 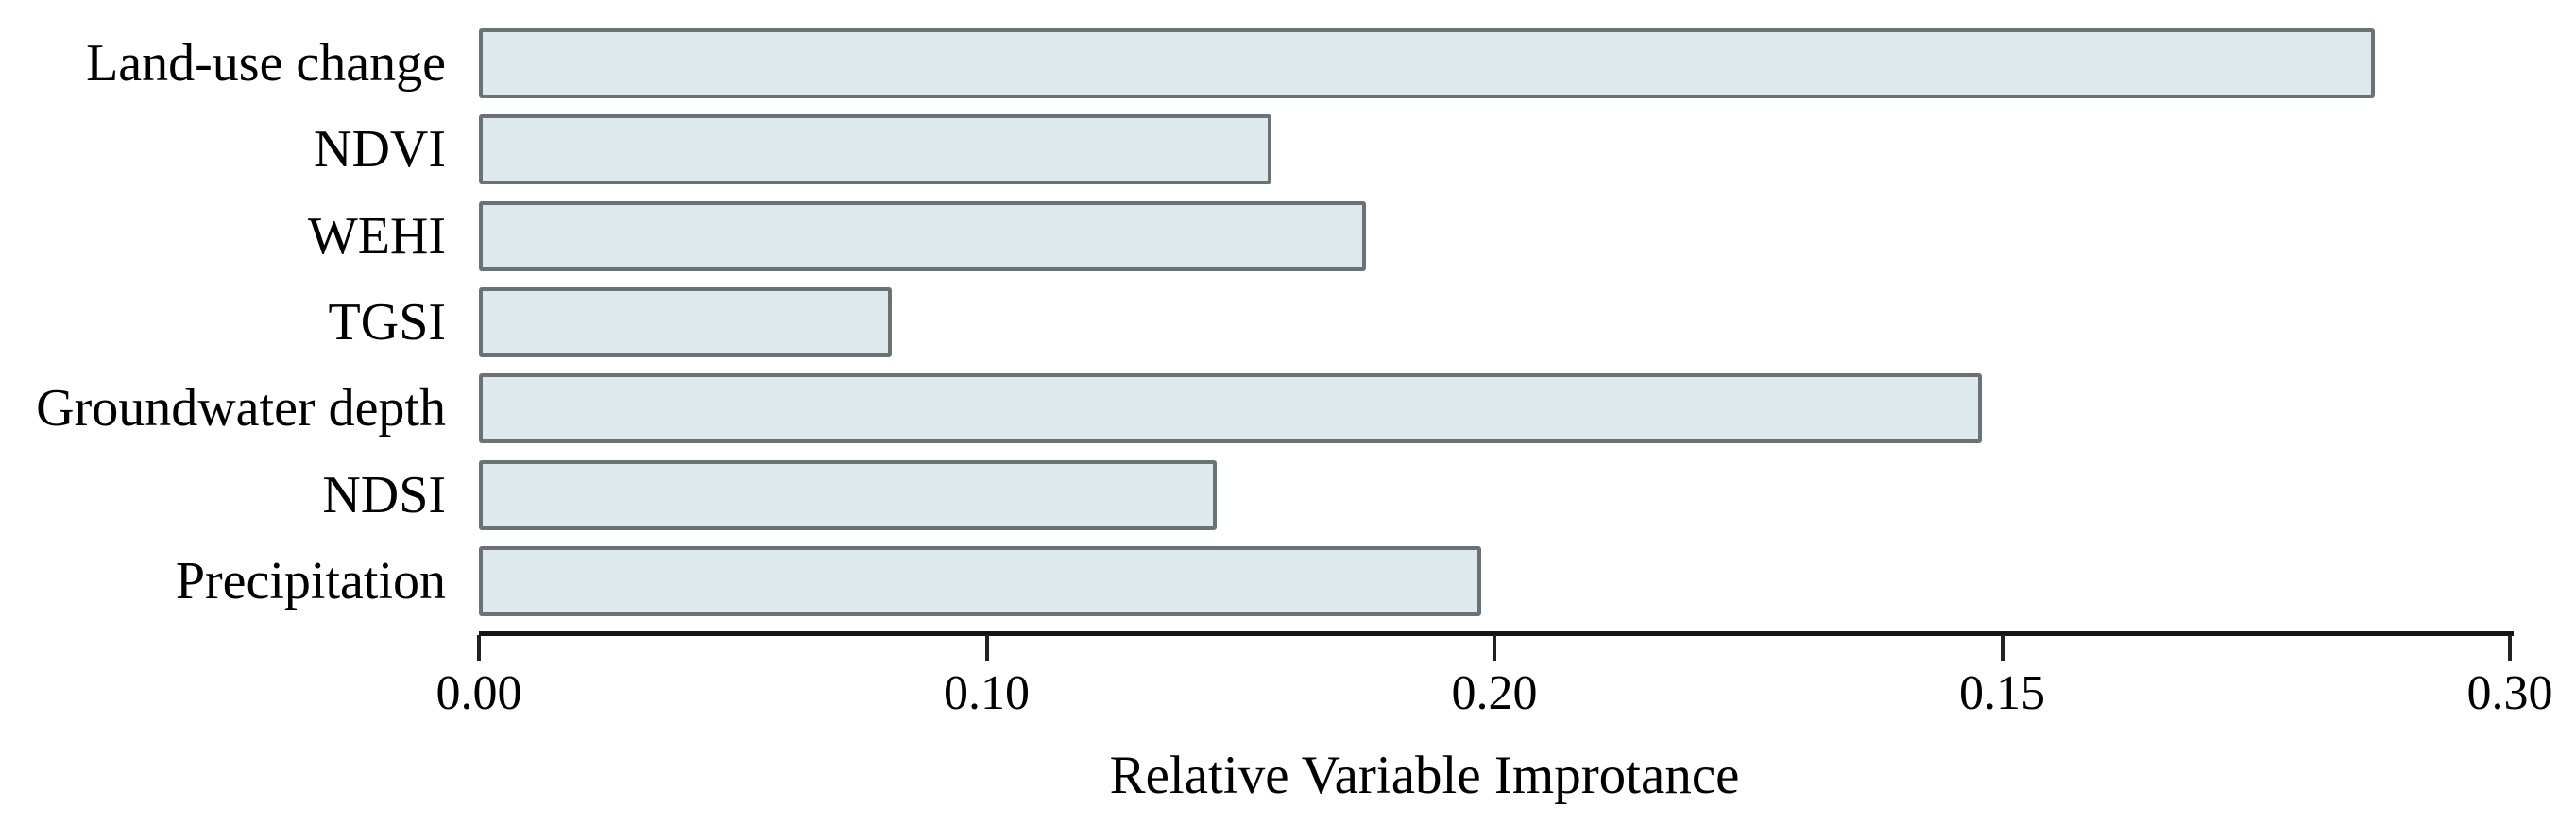 What do you see at coordinates (377, 236) in the screenshot?
I see `category-label: WEHI` at bounding box center [377, 236].